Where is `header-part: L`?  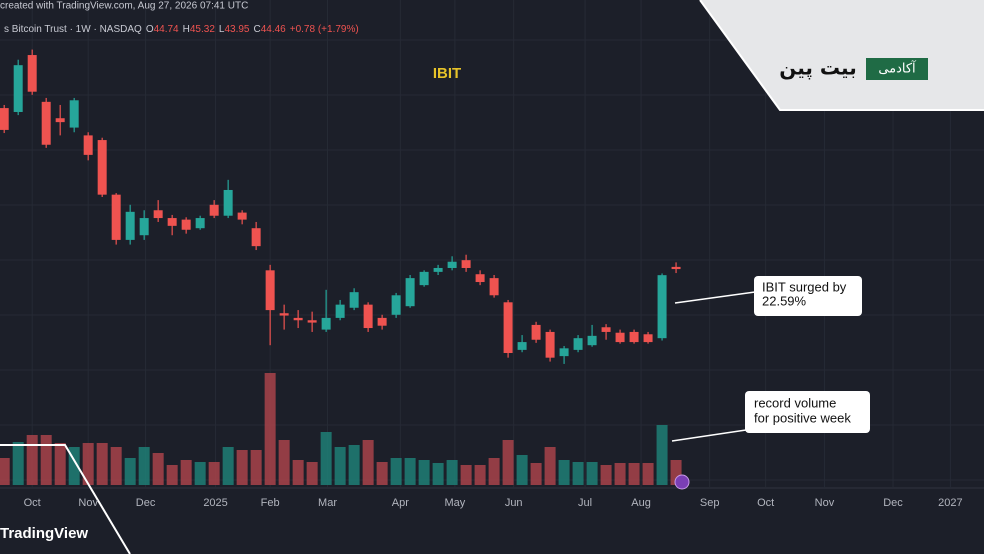 header-part: L is located at coordinates (222, 29).